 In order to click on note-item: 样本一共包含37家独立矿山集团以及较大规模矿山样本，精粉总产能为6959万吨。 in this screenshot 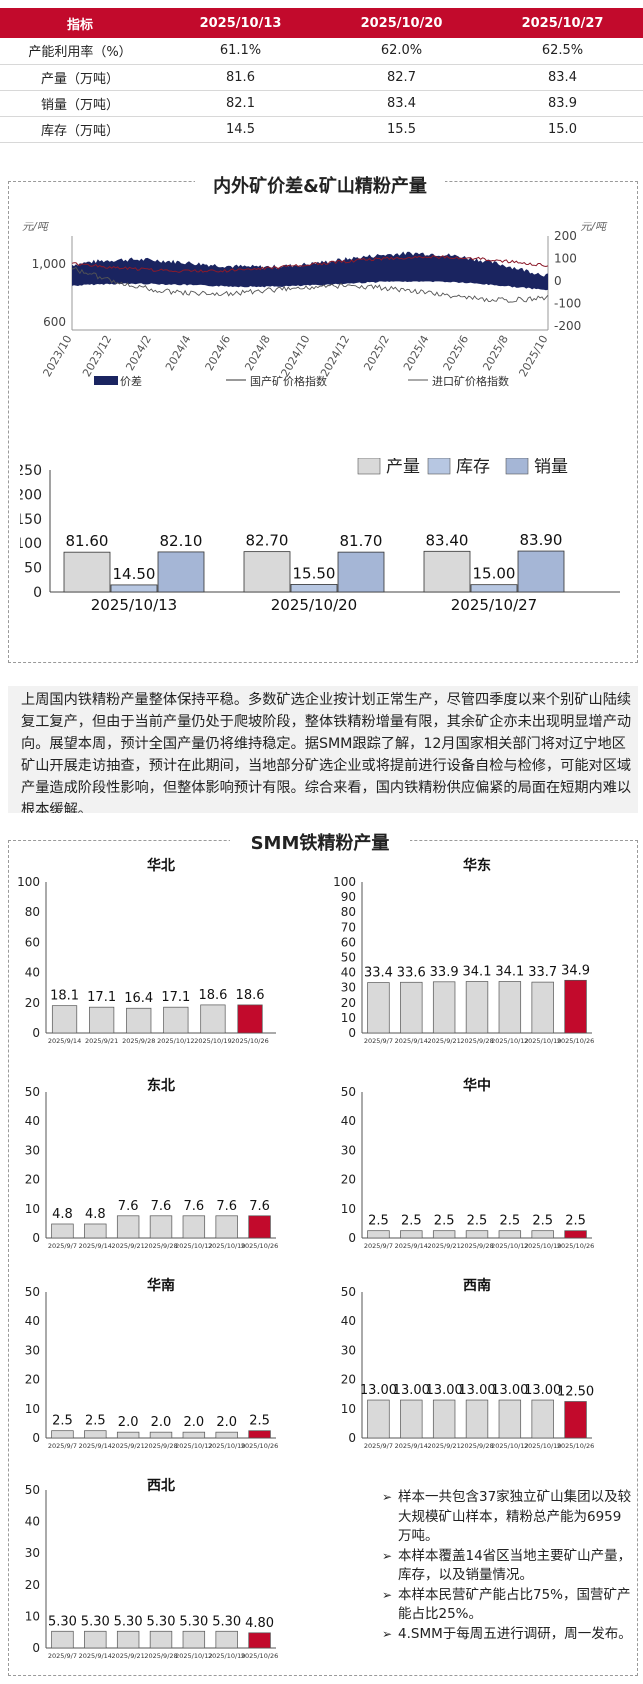, I will do `click(507, 1517)`.